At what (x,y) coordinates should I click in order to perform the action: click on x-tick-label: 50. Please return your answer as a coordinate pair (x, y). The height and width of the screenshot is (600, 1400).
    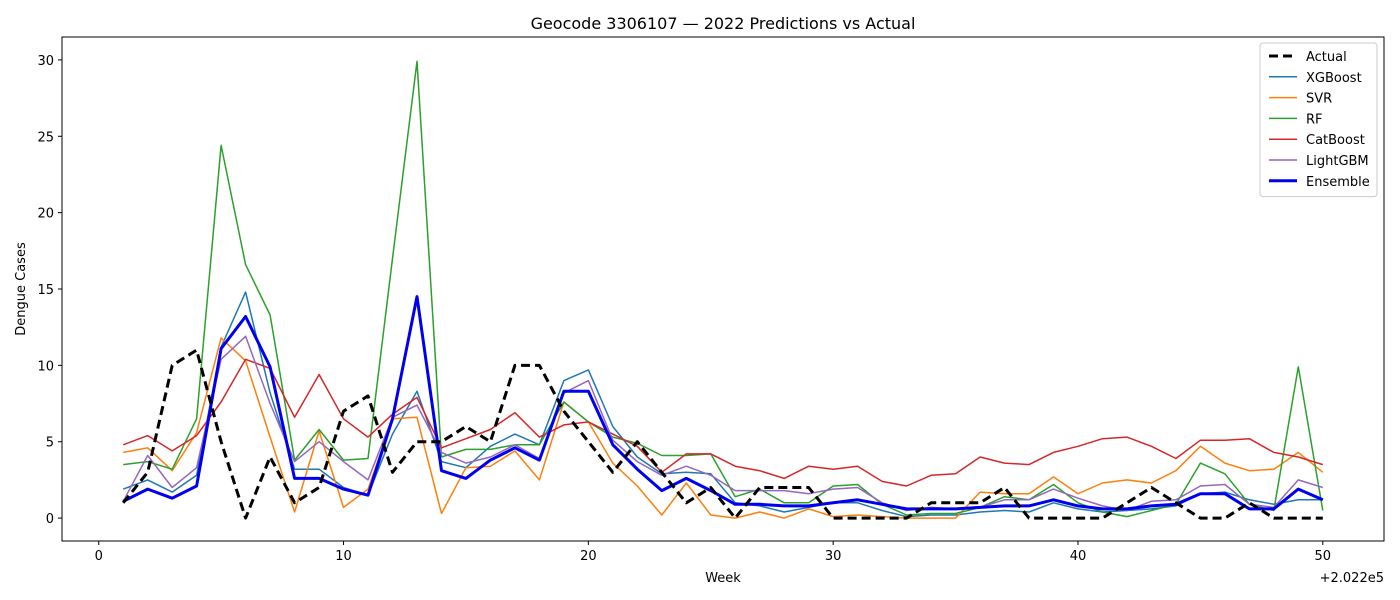
    Looking at the image, I should click on (1323, 556).